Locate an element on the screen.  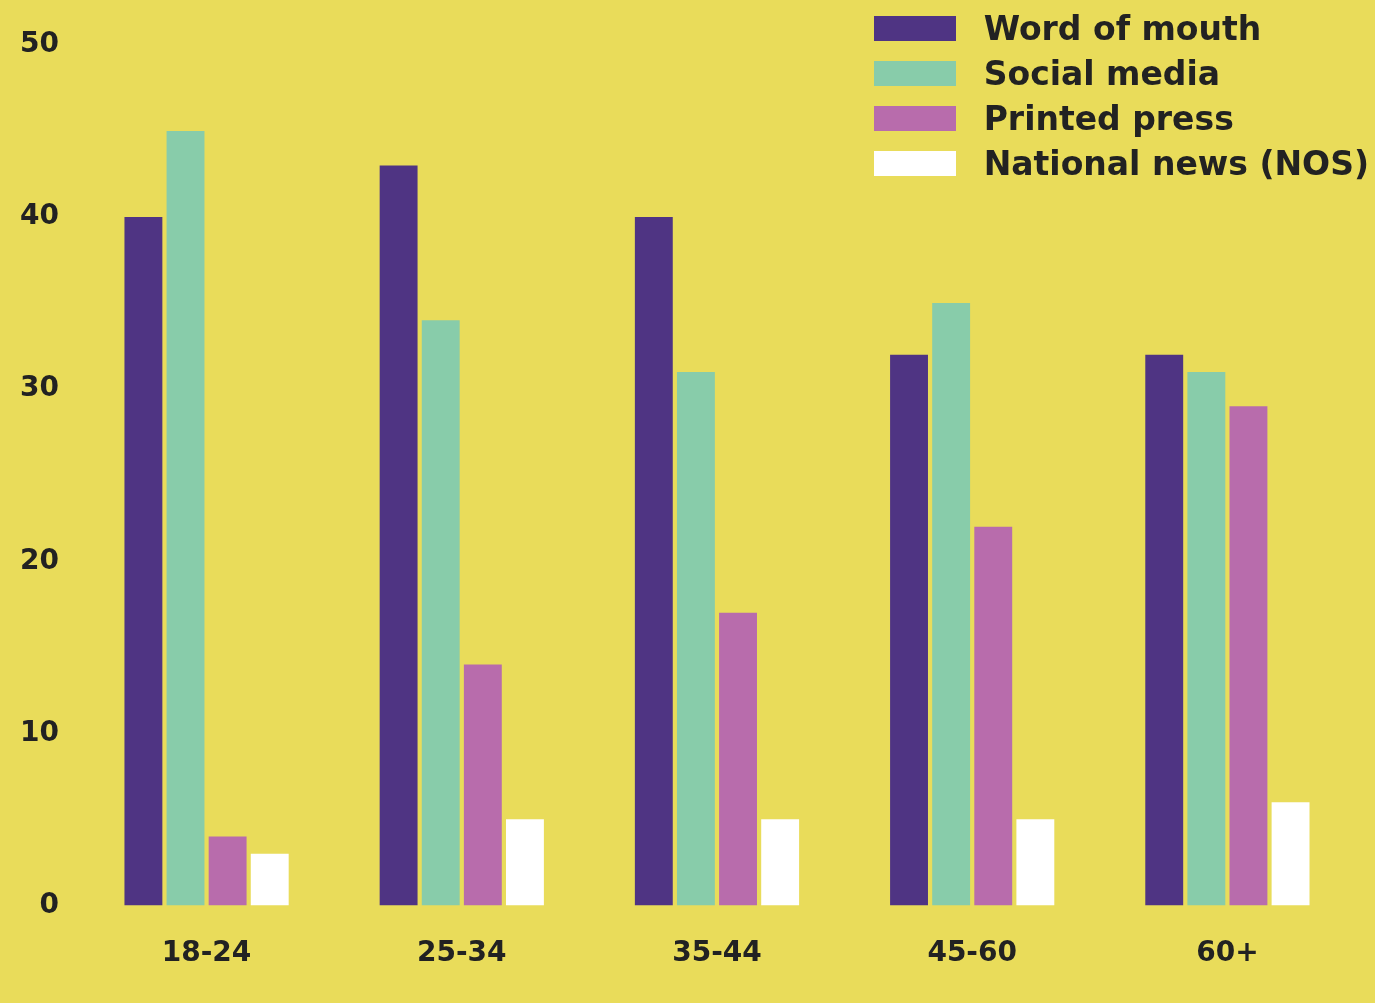
x-tick-label: 45-60 is located at coordinates (972, 952).